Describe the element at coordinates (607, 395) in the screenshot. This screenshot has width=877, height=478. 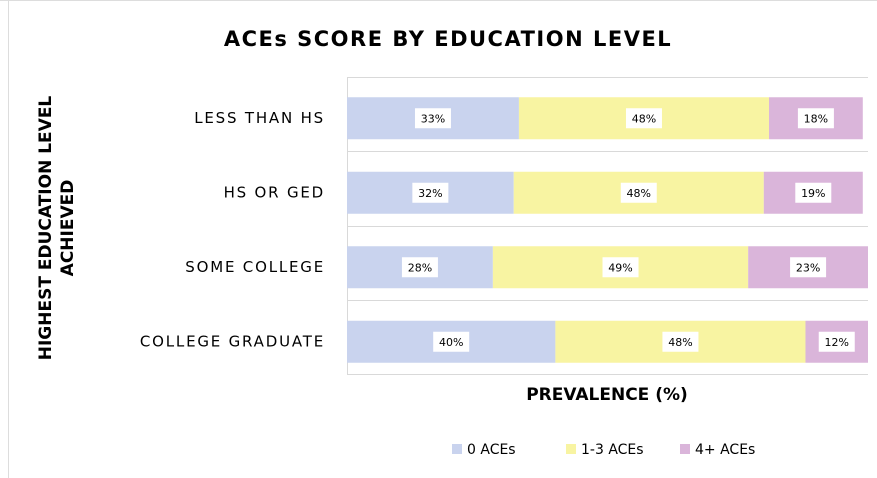
I see `x-axis-title: PREVALENCE (%)` at that location.